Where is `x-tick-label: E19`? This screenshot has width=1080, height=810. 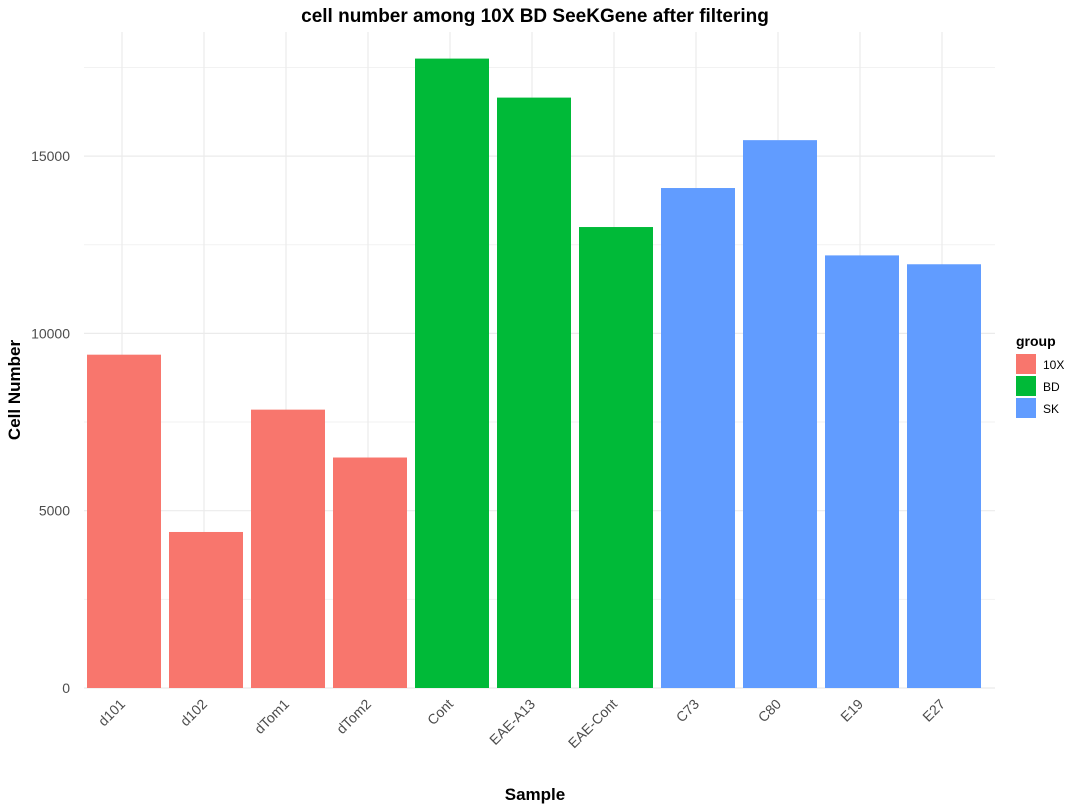 x-tick-label: E19 is located at coordinates (851, 710).